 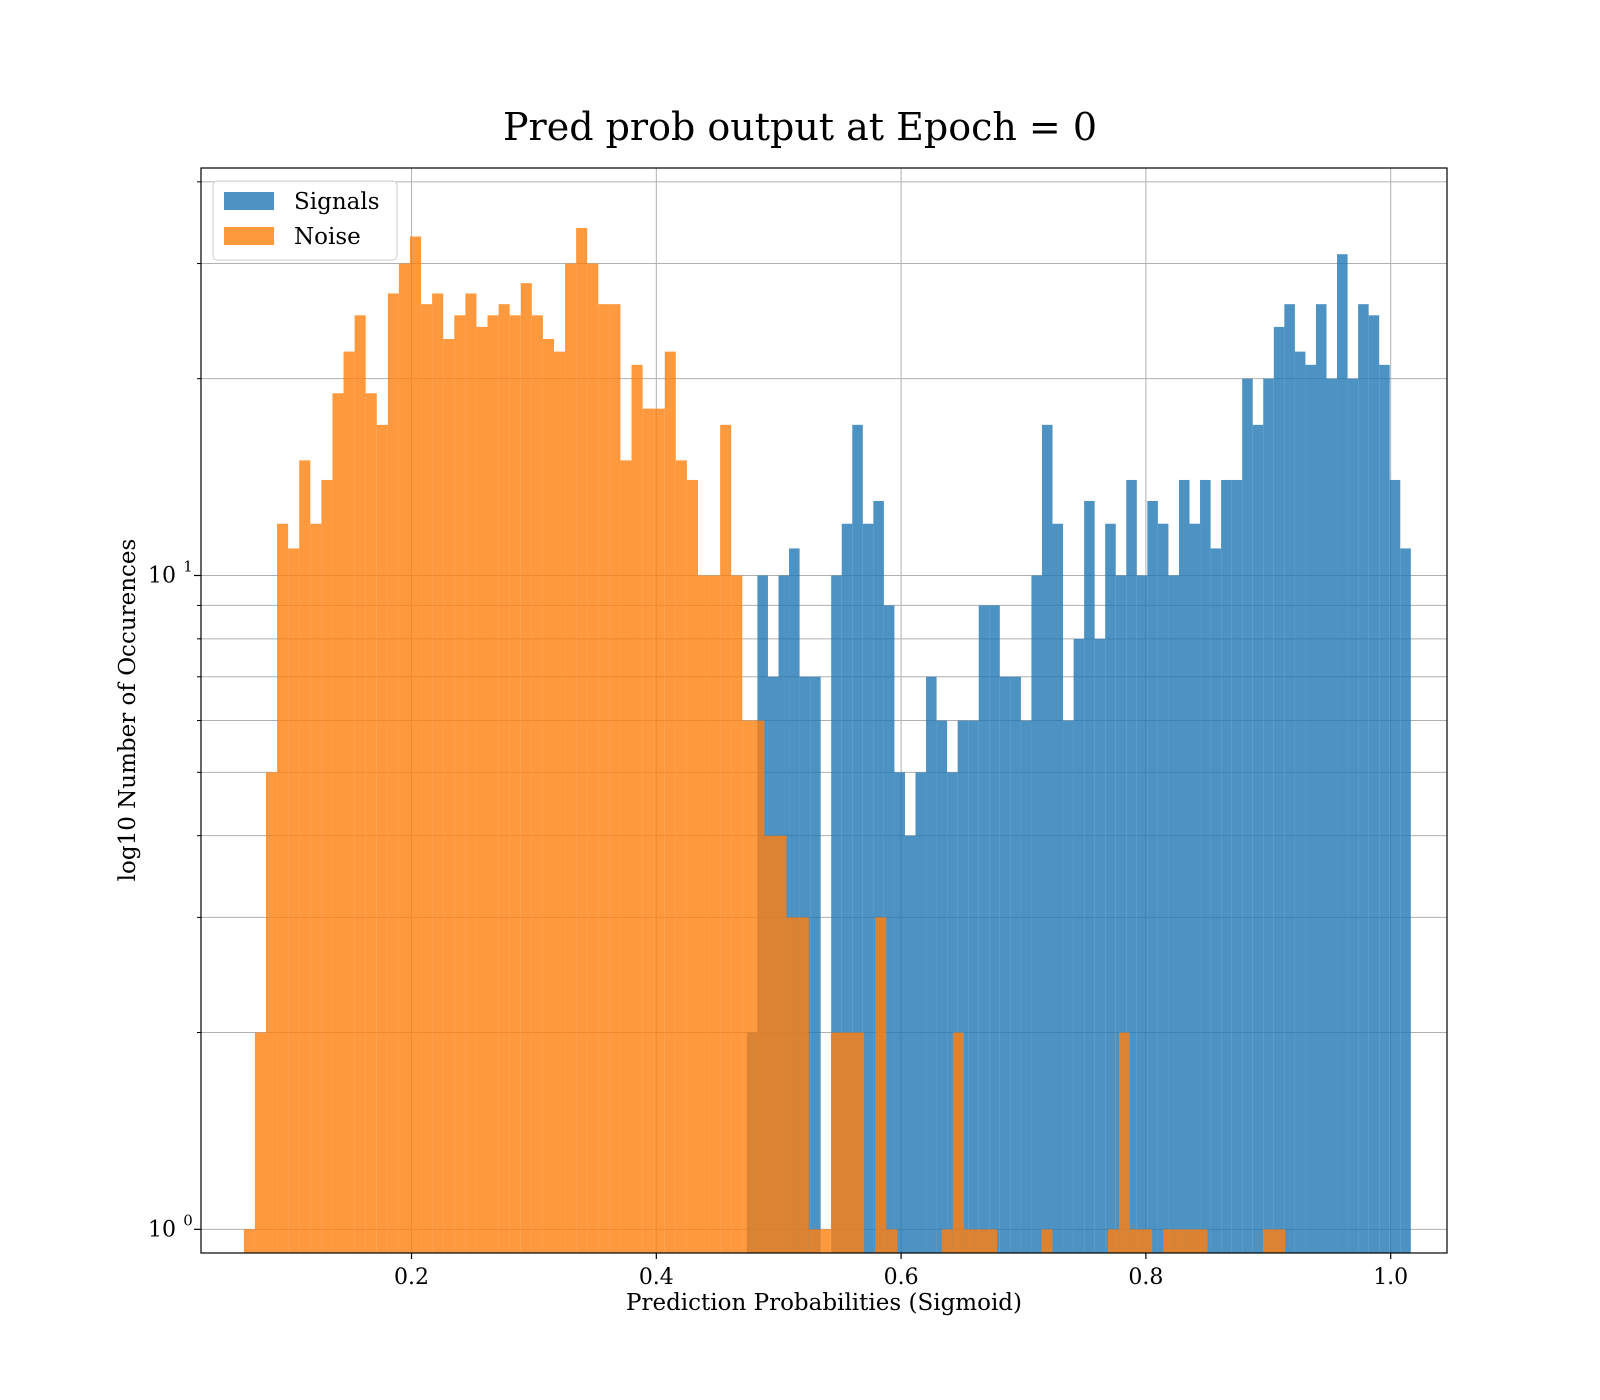 I want to click on x-tick-label: 1.0, so click(x=1390, y=1277).